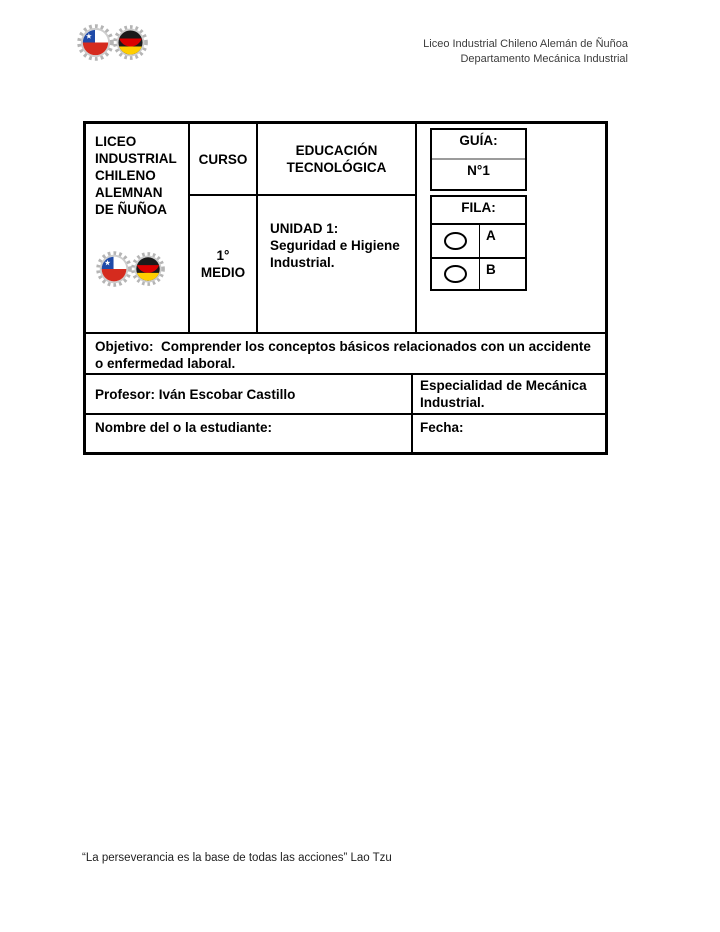 The image size is (720, 932). I want to click on curso-label-cell: CURSO, so click(223, 160).